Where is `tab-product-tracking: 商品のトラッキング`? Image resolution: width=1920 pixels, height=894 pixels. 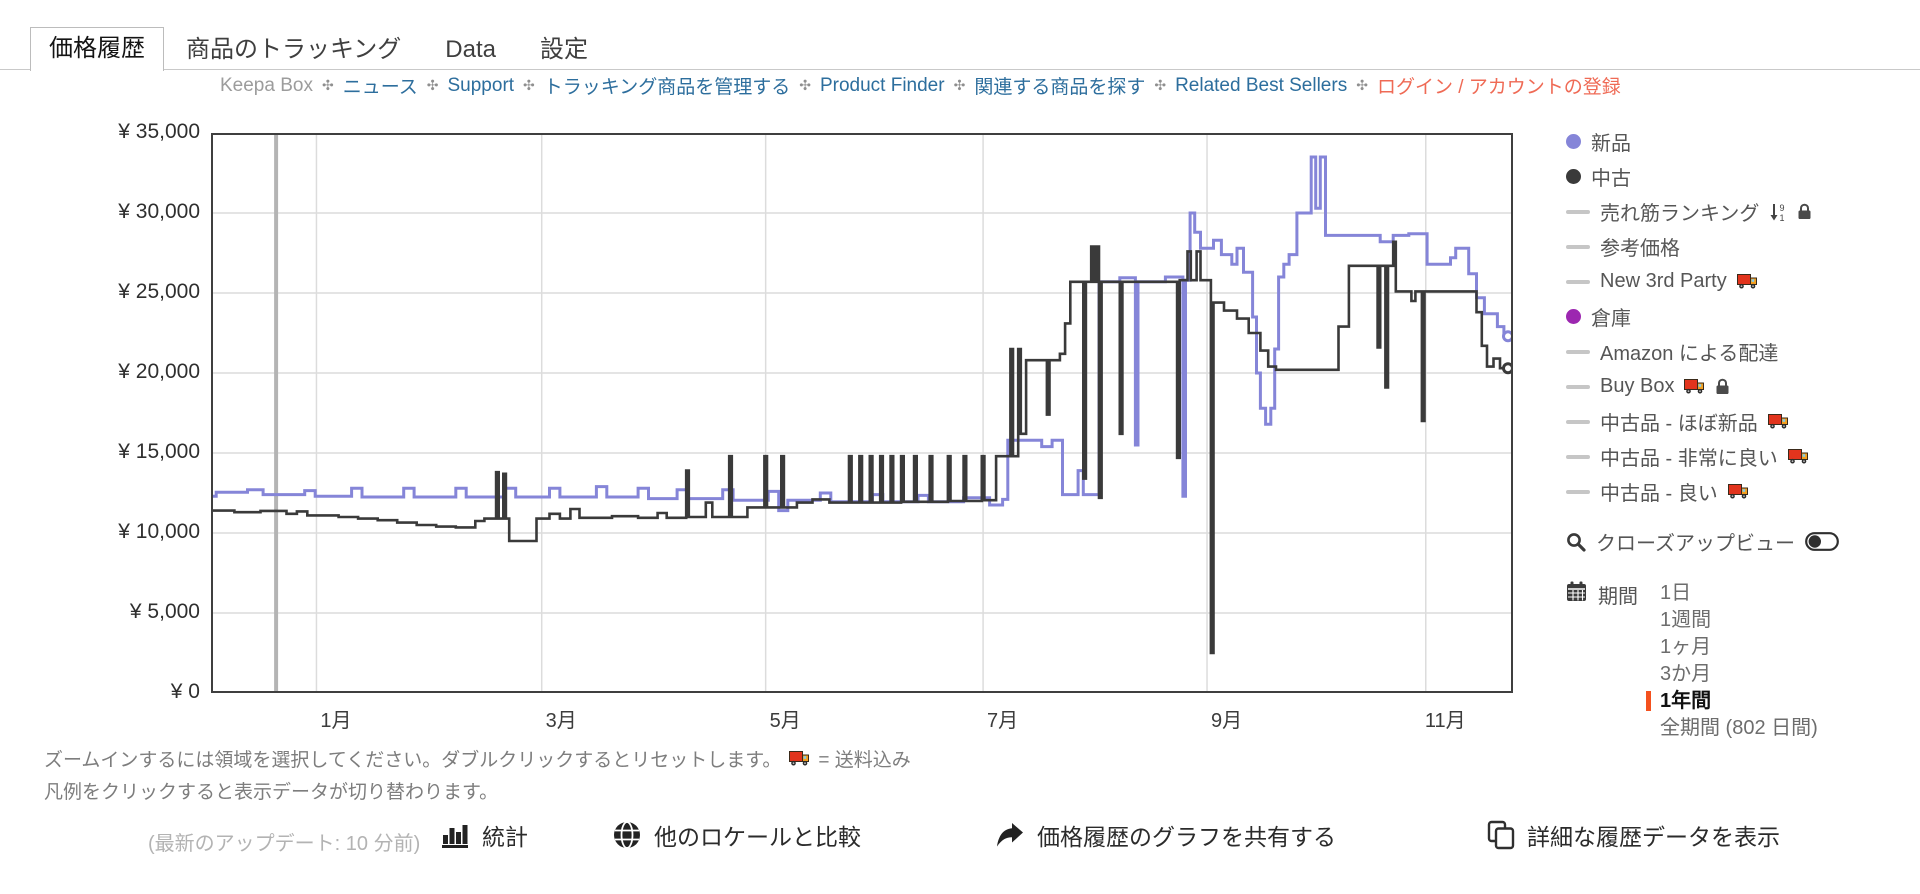
tab-product-tracking: 商品のトラッキング is located at coordinates (294, 49).